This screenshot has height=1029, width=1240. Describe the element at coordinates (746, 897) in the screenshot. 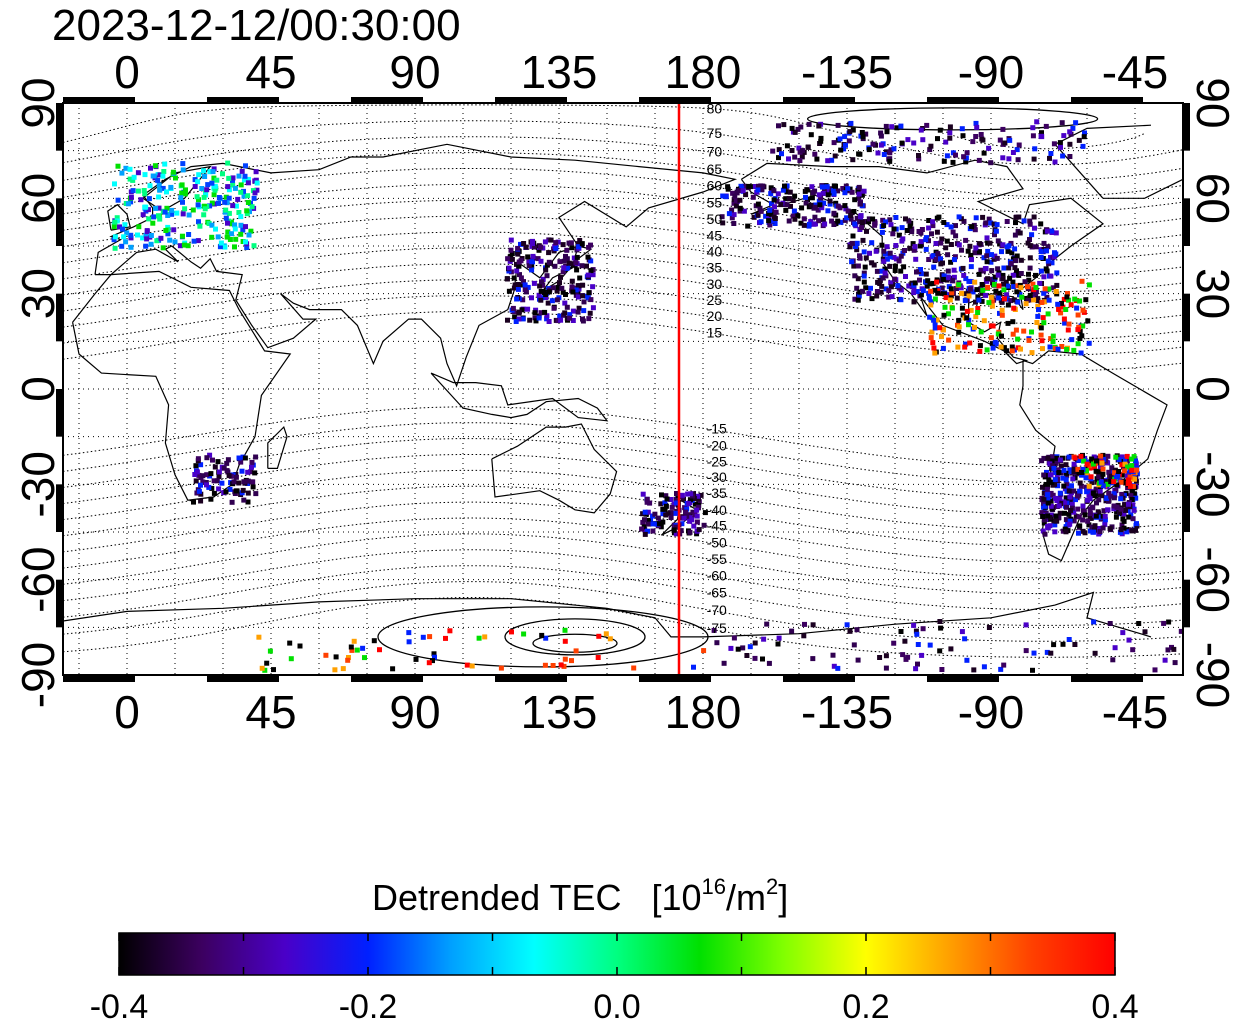

I see `colorbar-unit-mid: /m` at that location.